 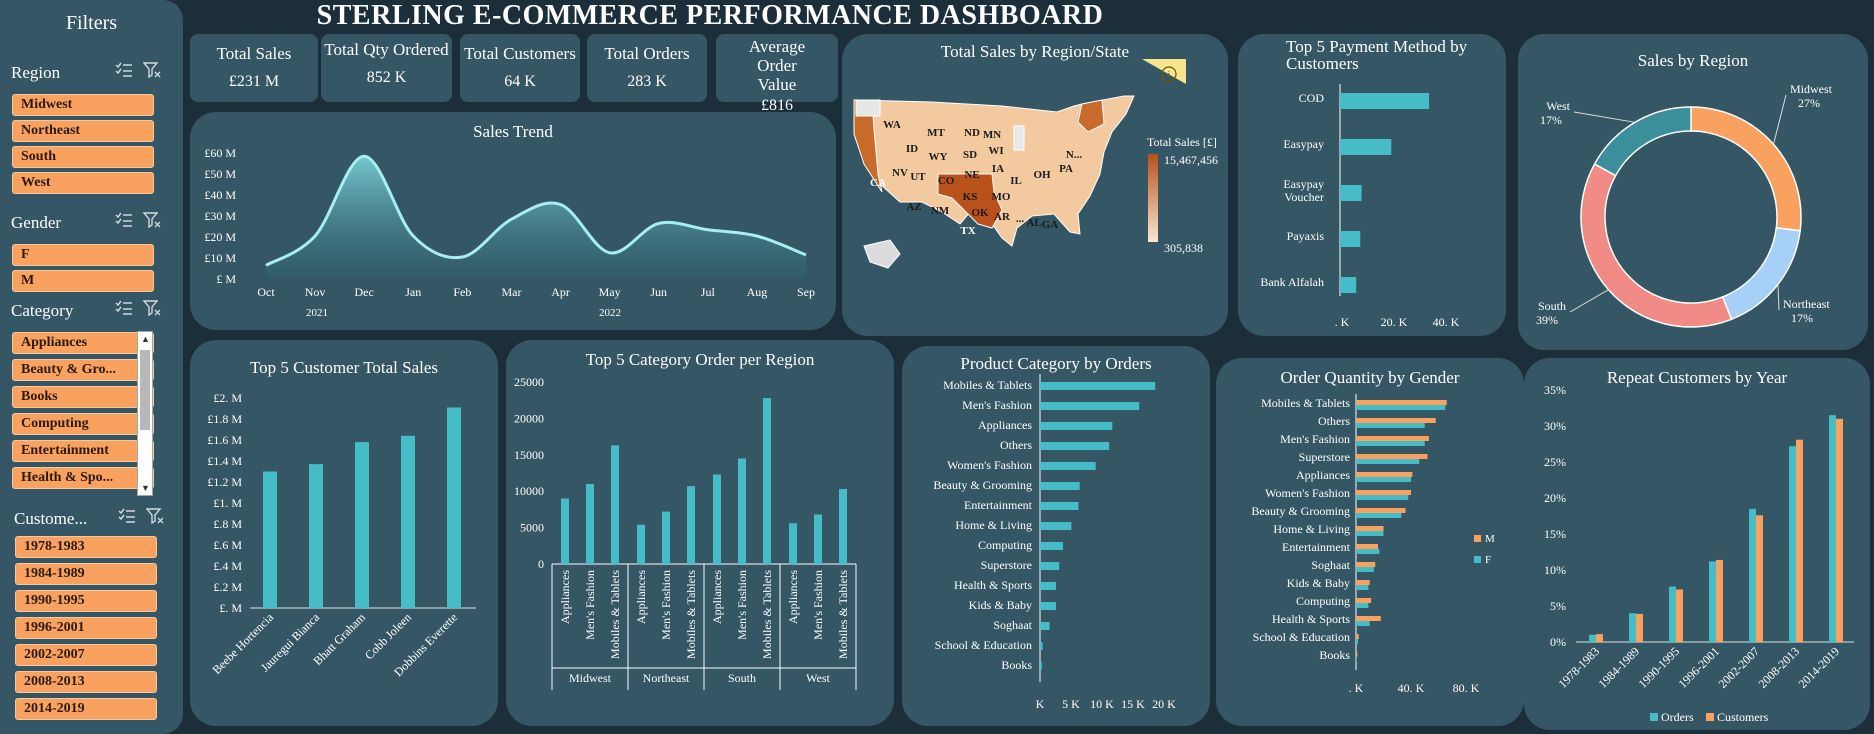 I want to click on customer-year-filter-button: 1978-1983, so click(x=86, y=547).